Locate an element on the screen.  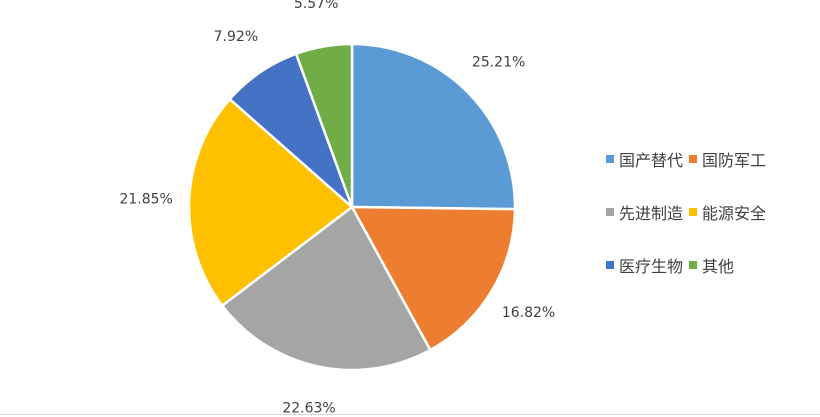
legend-label: 国产替代 is located at coordinates (651, 160).